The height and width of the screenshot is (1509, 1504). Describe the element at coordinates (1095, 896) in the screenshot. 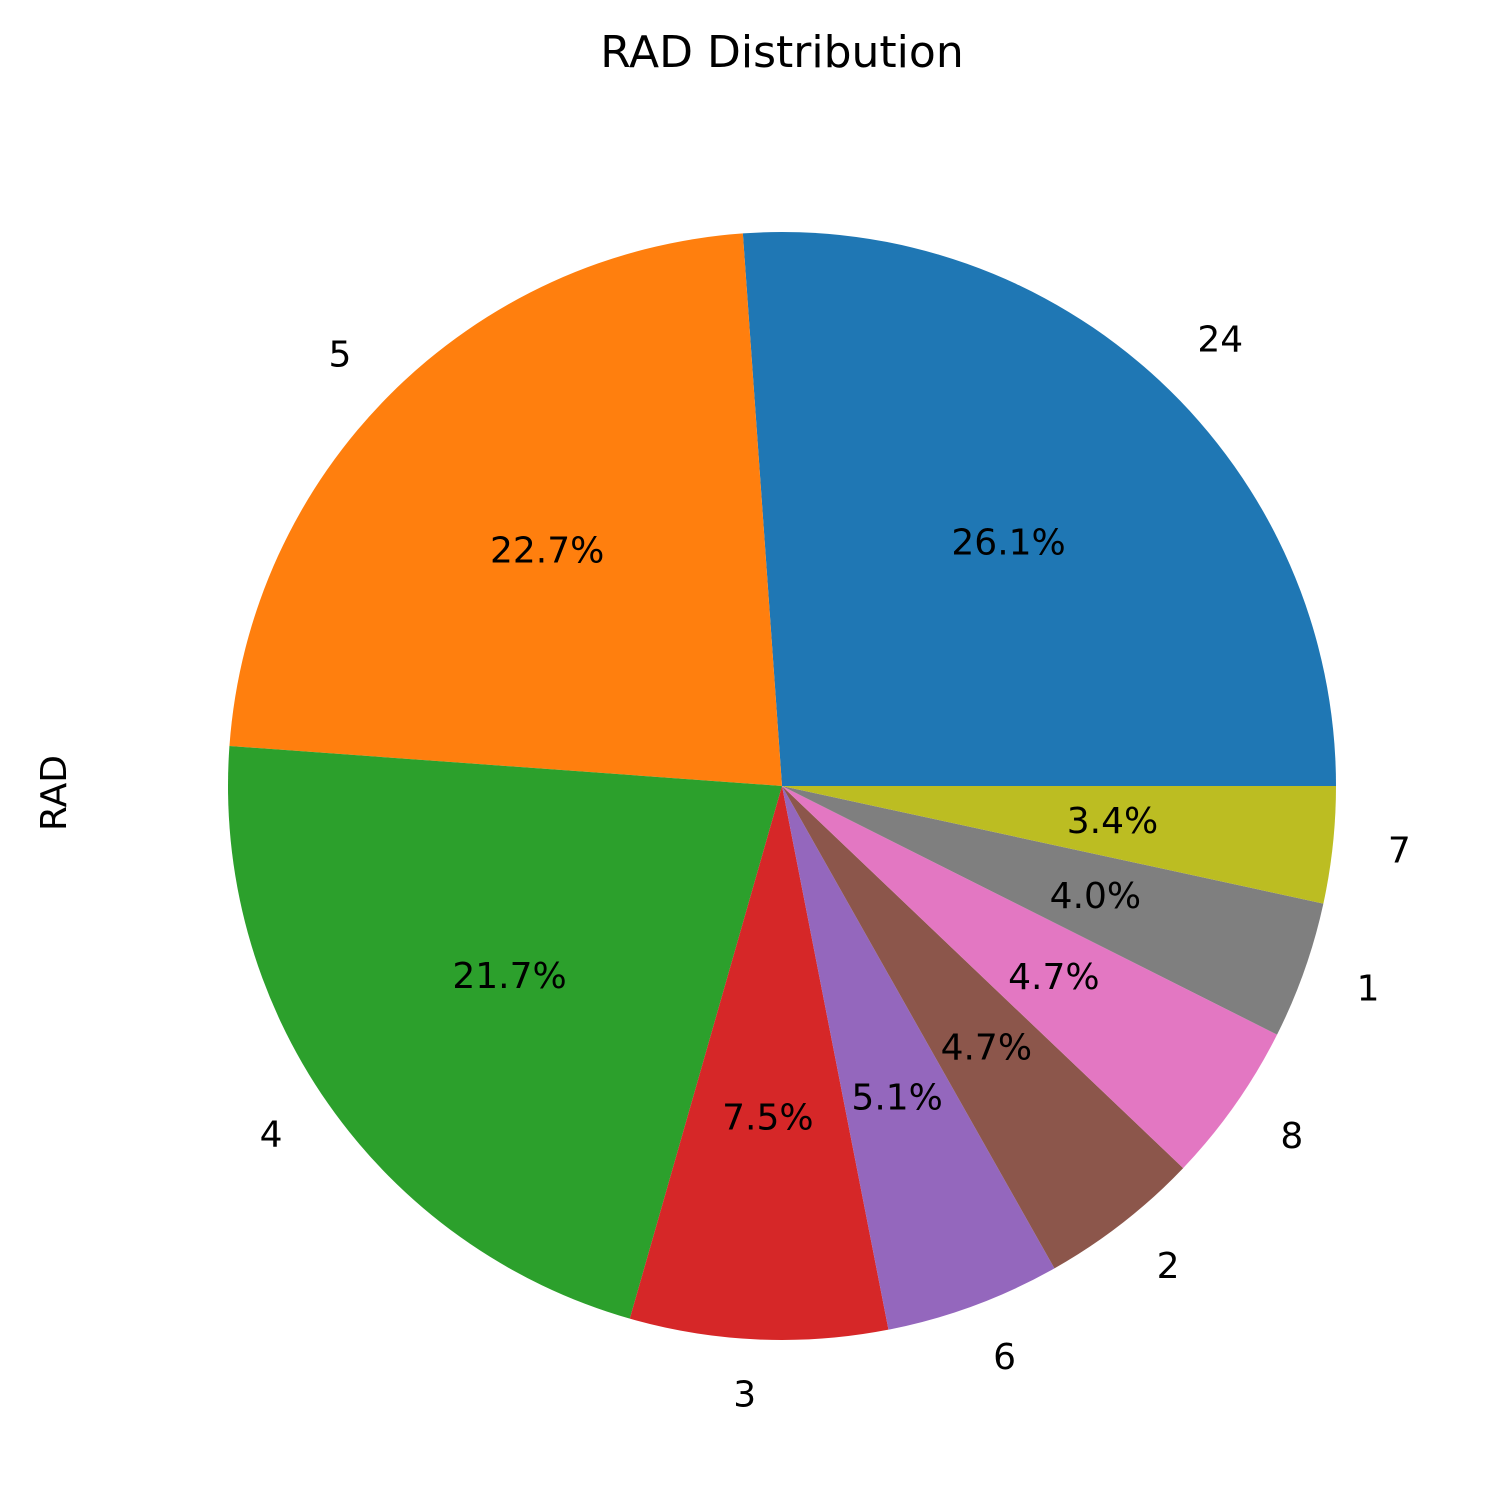

I see `percent-label-1: 4.0%` at that location.